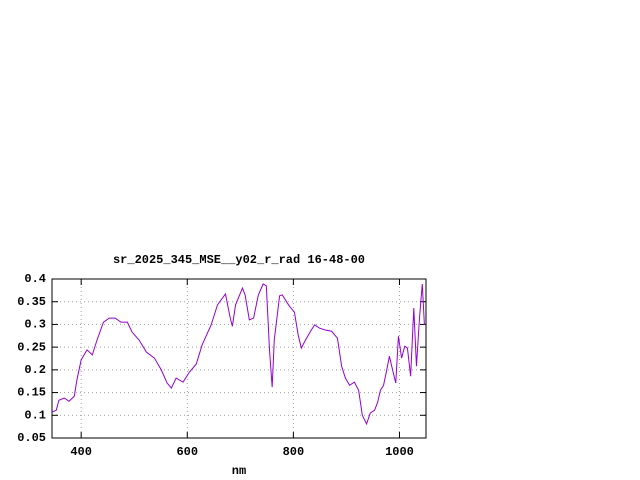 This screenshot has width=640, height=480. Describe the element at coordinates (31, 347) in the screenshot. I see `y-tick-label: 0.25` at that location.